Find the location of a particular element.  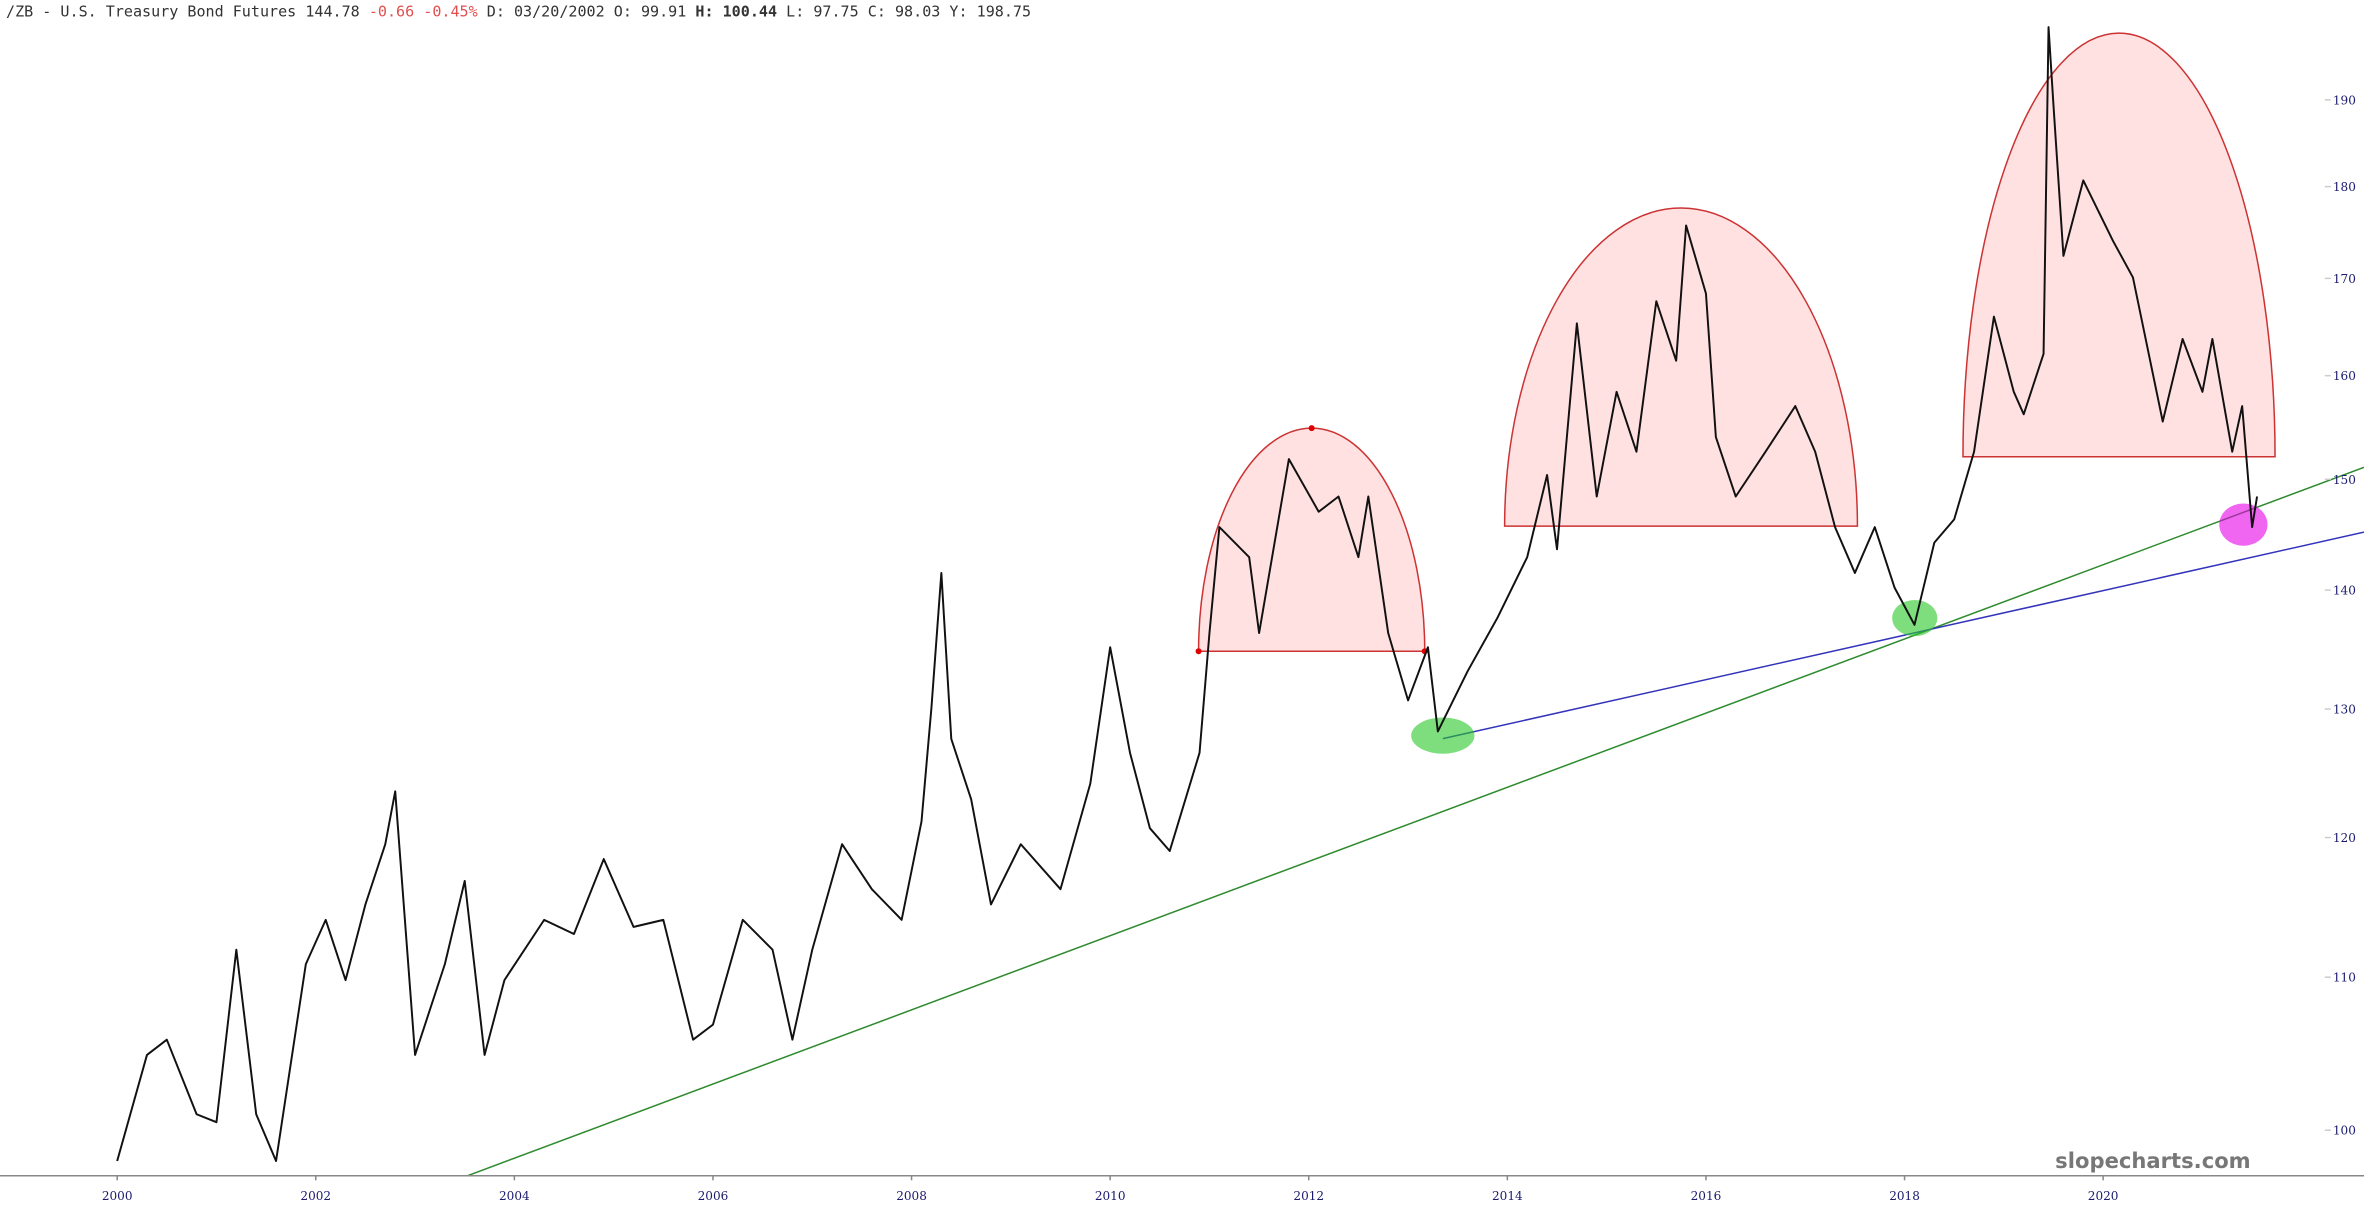

x-tick-label: 2004 is located at coordinates (514, 1196).